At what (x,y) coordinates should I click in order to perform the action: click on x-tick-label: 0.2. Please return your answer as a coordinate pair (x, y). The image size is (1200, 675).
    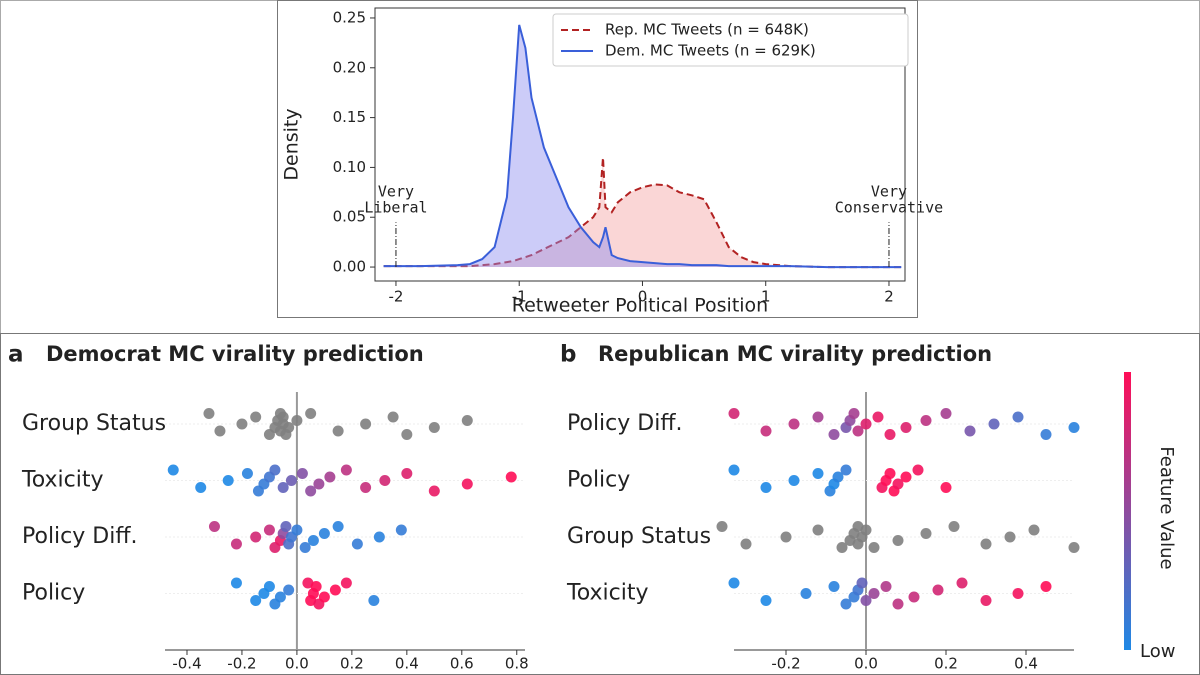
    Looking at the image, I should click on (352, 664).